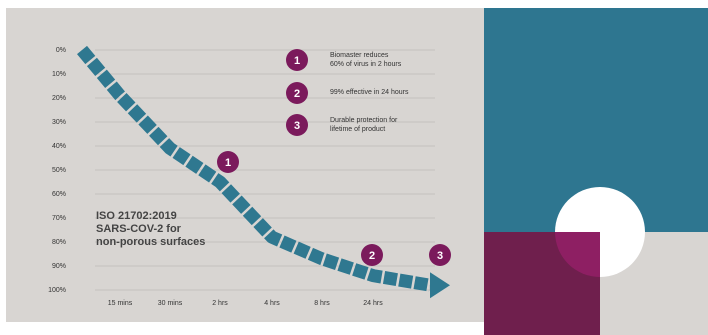  I want to click on y-tick-label: 100%, so click(57, 290).